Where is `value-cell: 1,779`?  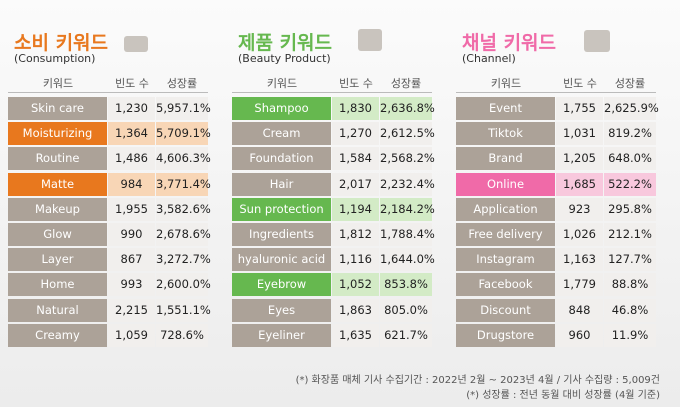
value-cell: 1,779 is located at coordinates (579, 285).